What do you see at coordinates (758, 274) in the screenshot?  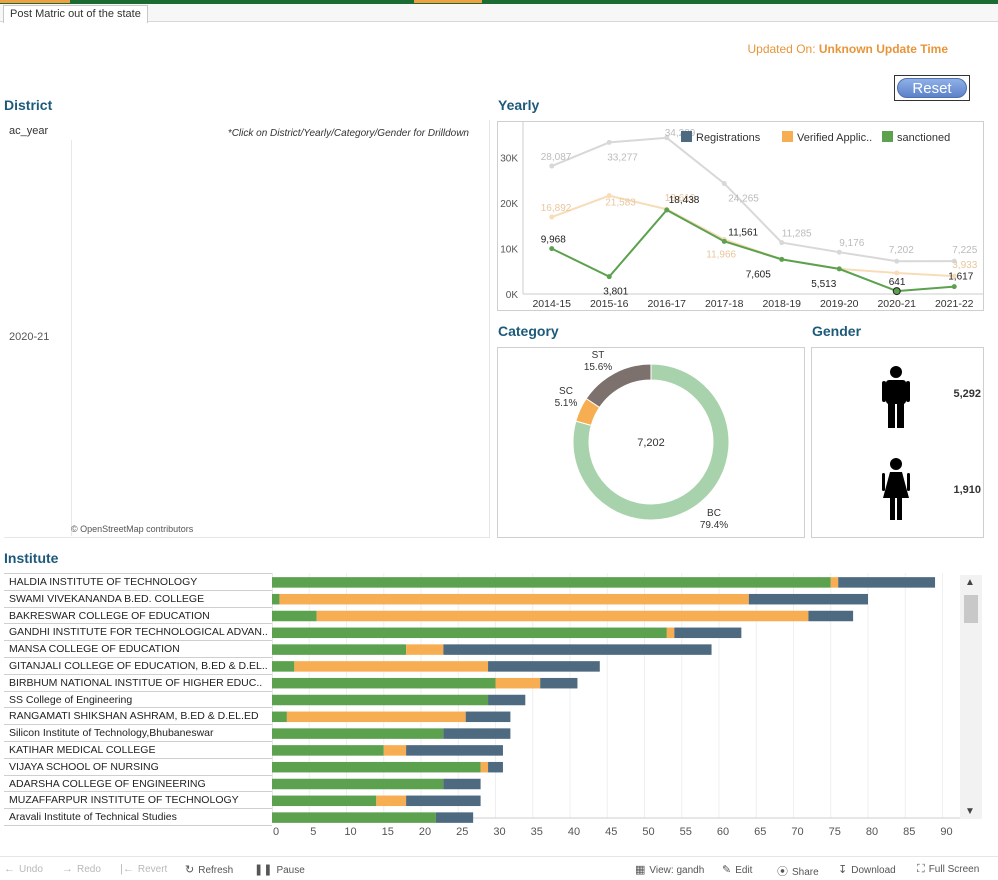 I see `data-label: 7,605` at bounding box center [758, 274].